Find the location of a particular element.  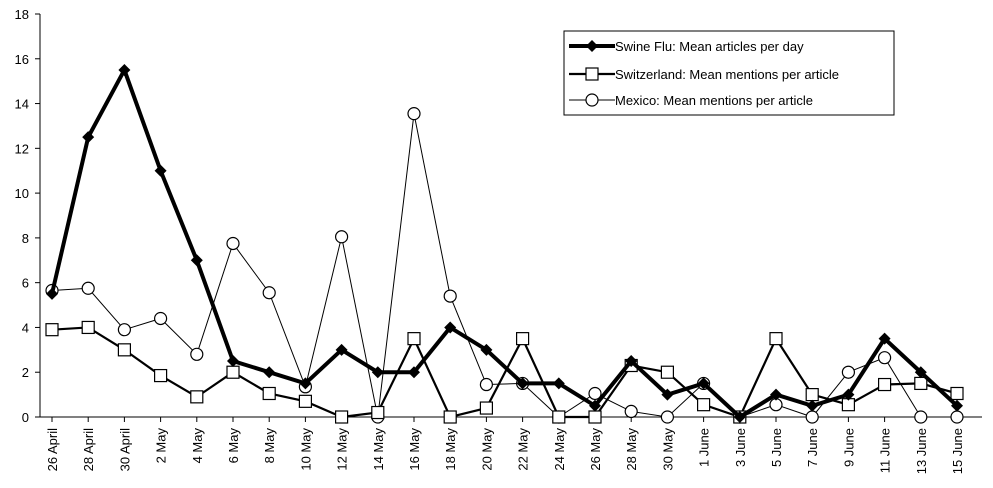

legend-item-mexico: Mexico: Mean mentions per article is located at coordinates (691, 100).